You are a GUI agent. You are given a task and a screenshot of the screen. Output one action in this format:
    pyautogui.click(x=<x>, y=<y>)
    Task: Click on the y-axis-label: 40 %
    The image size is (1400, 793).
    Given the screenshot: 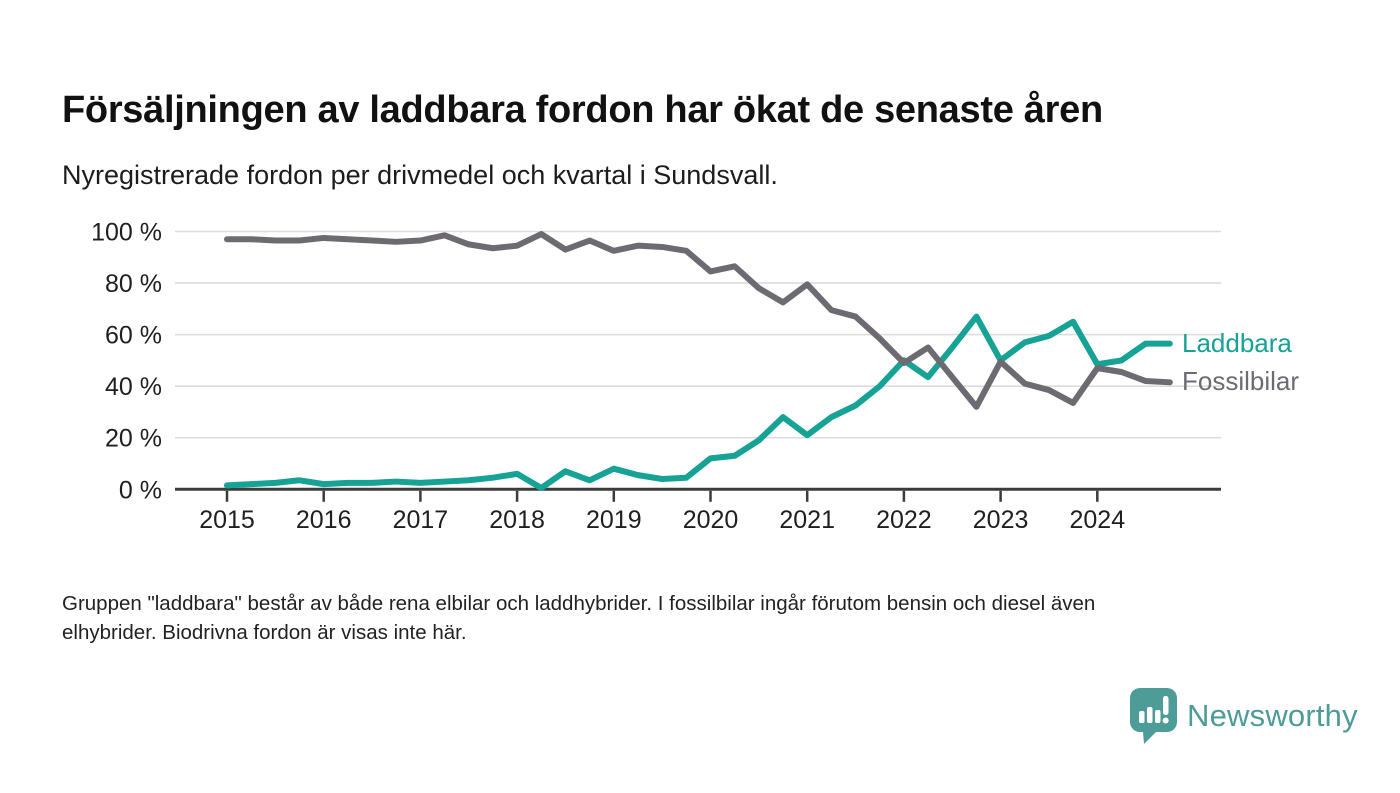 What is the action you would take?
    pyautogui.click(x=133, y=387)
    